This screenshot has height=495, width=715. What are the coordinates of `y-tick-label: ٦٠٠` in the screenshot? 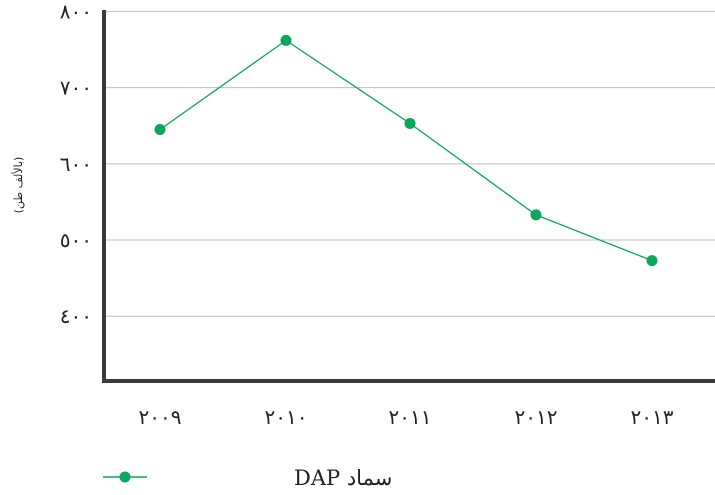 It's located at (76, 164).